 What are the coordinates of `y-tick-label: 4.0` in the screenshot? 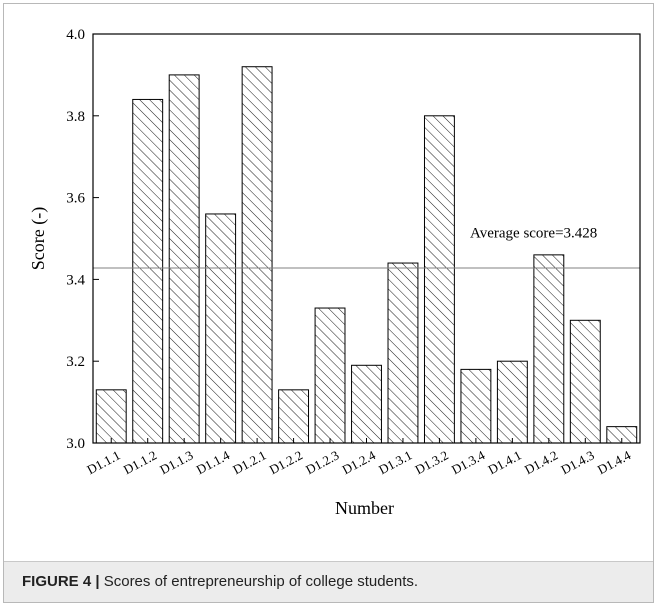 It's located at (75, 35).